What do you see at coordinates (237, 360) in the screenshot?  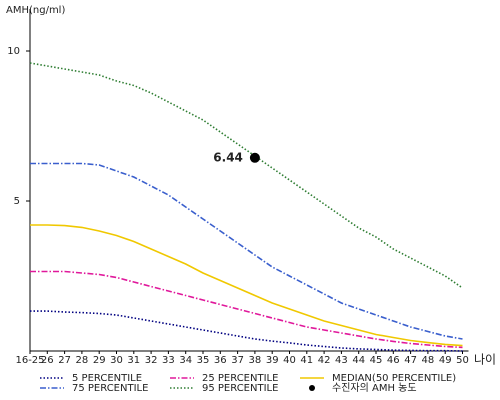 I see `x-tick-label: 37` at bounding box center [237, 360].